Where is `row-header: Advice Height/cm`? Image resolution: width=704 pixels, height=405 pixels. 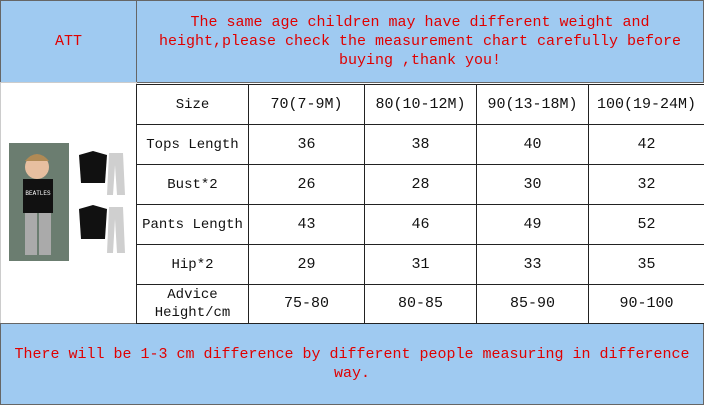 row-header: Advice Height/cm is located at coordinates (192, 304).